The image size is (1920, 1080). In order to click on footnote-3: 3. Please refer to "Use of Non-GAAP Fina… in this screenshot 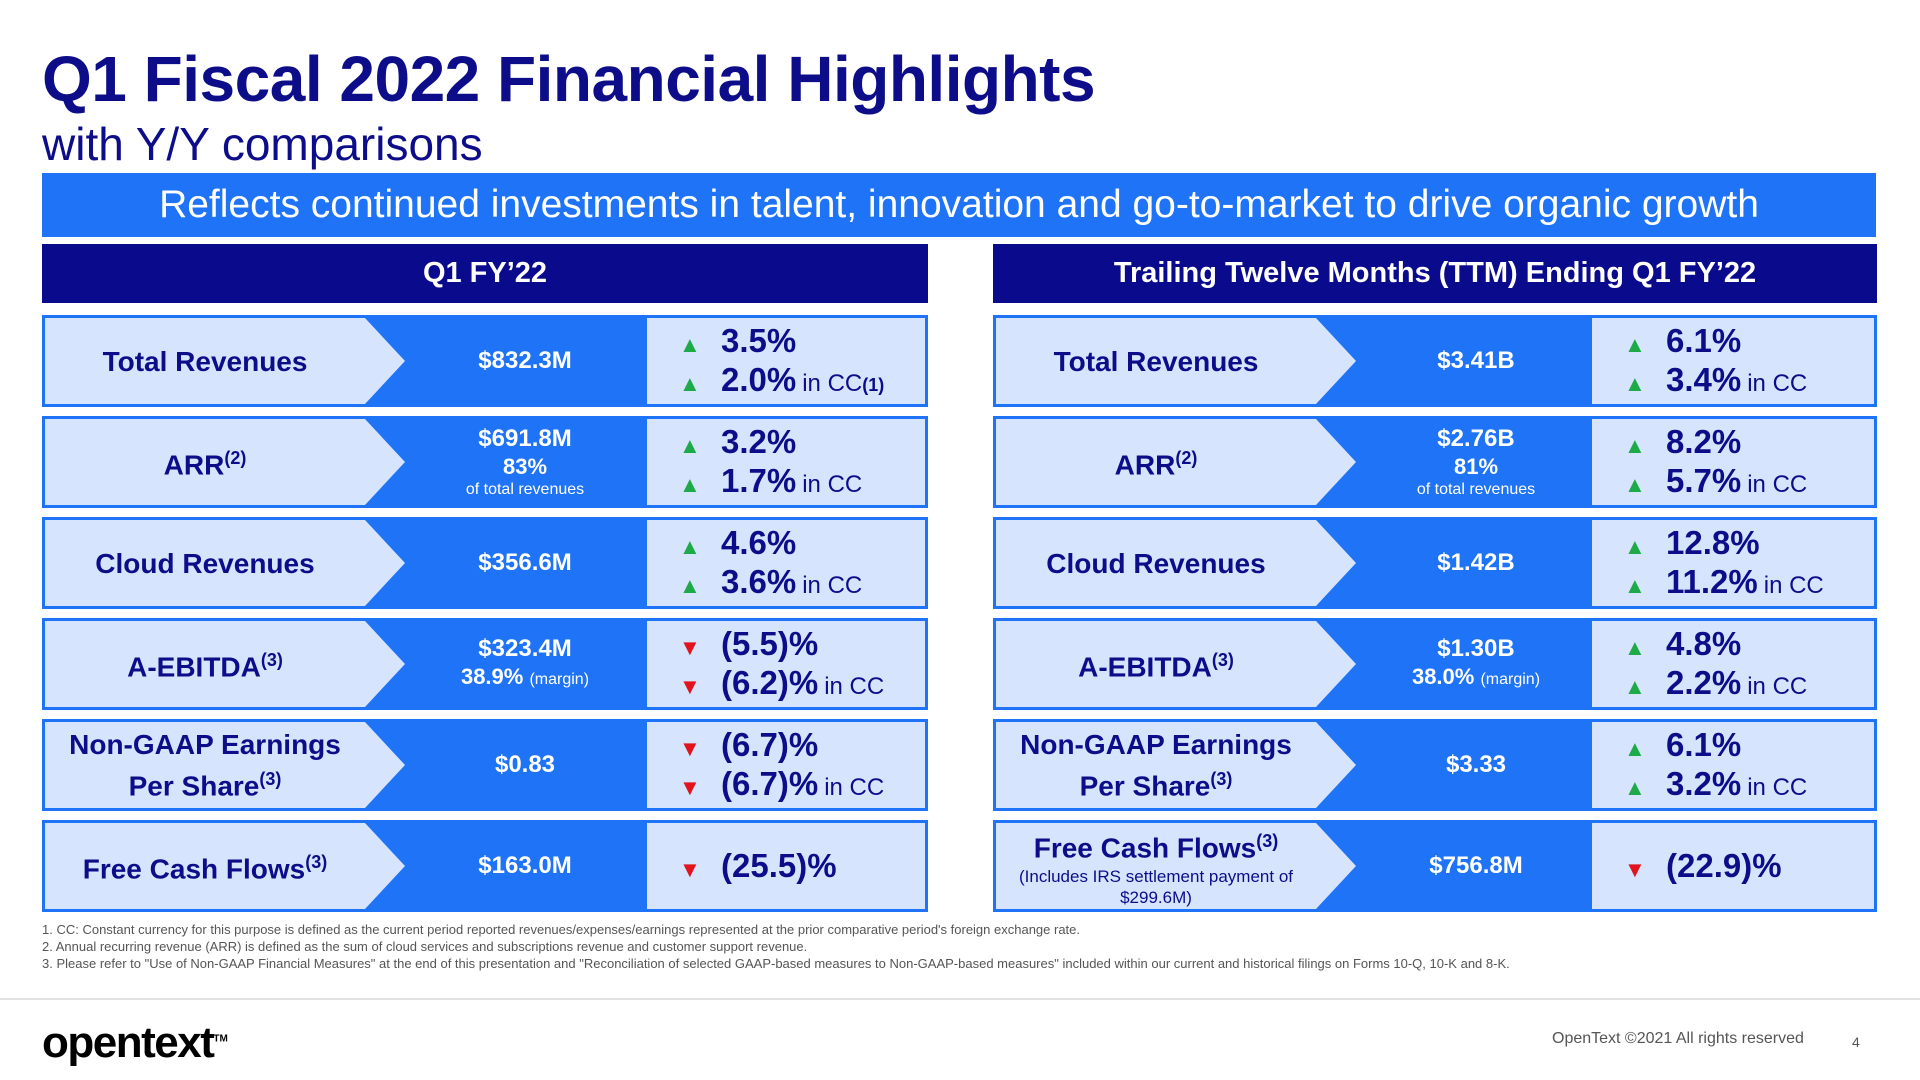, I will do `click(776, 963)`.